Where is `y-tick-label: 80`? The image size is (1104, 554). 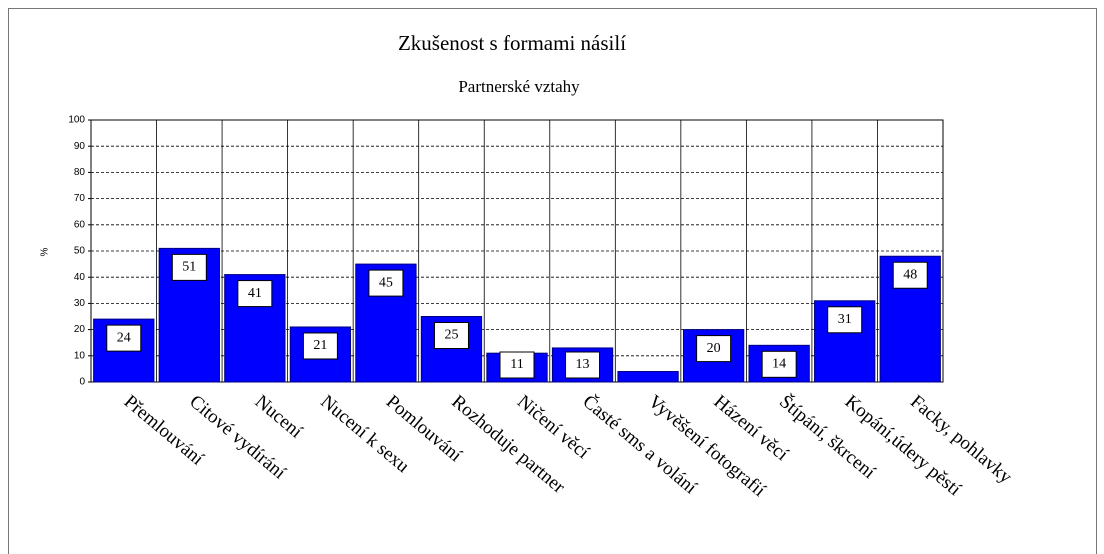 y-tick-label: 80 is located at coordinates (80, 172).